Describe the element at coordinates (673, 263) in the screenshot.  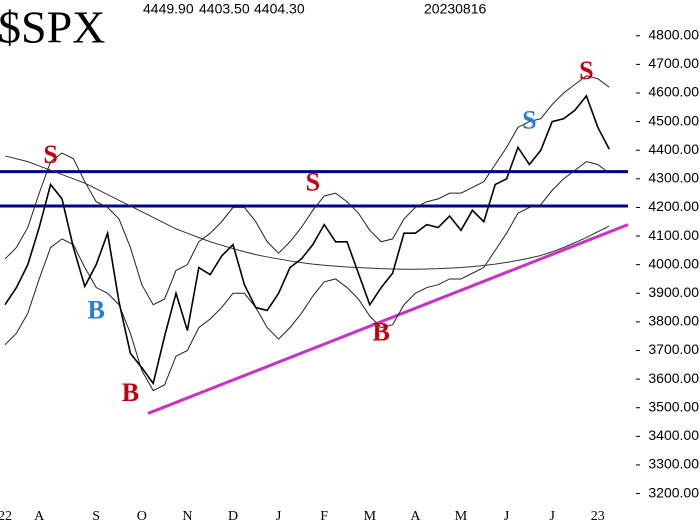
I see `y-tick-label: 4000.00` at that location.